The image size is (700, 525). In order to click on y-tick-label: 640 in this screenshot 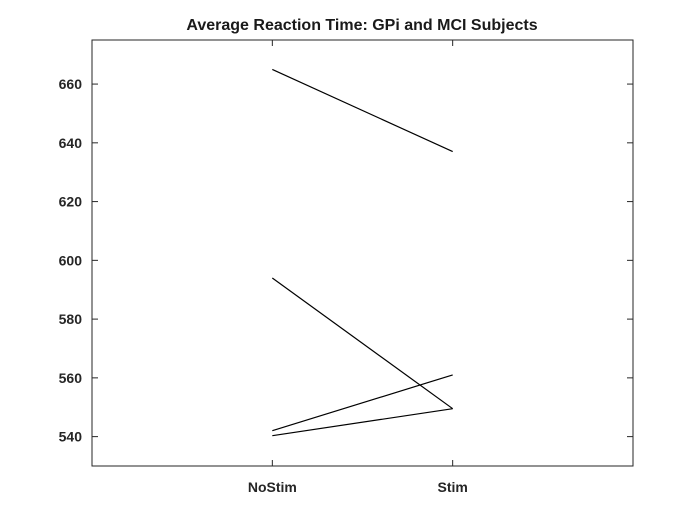, I will do `click(71, 143)`.